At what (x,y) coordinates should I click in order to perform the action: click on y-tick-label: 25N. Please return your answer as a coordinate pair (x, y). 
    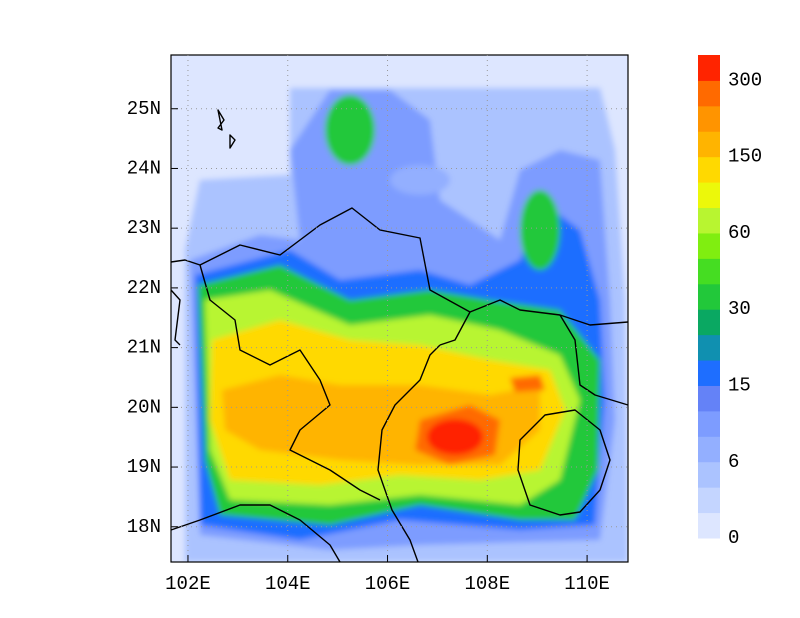
    Looking at the image, I should click on (144, 109).